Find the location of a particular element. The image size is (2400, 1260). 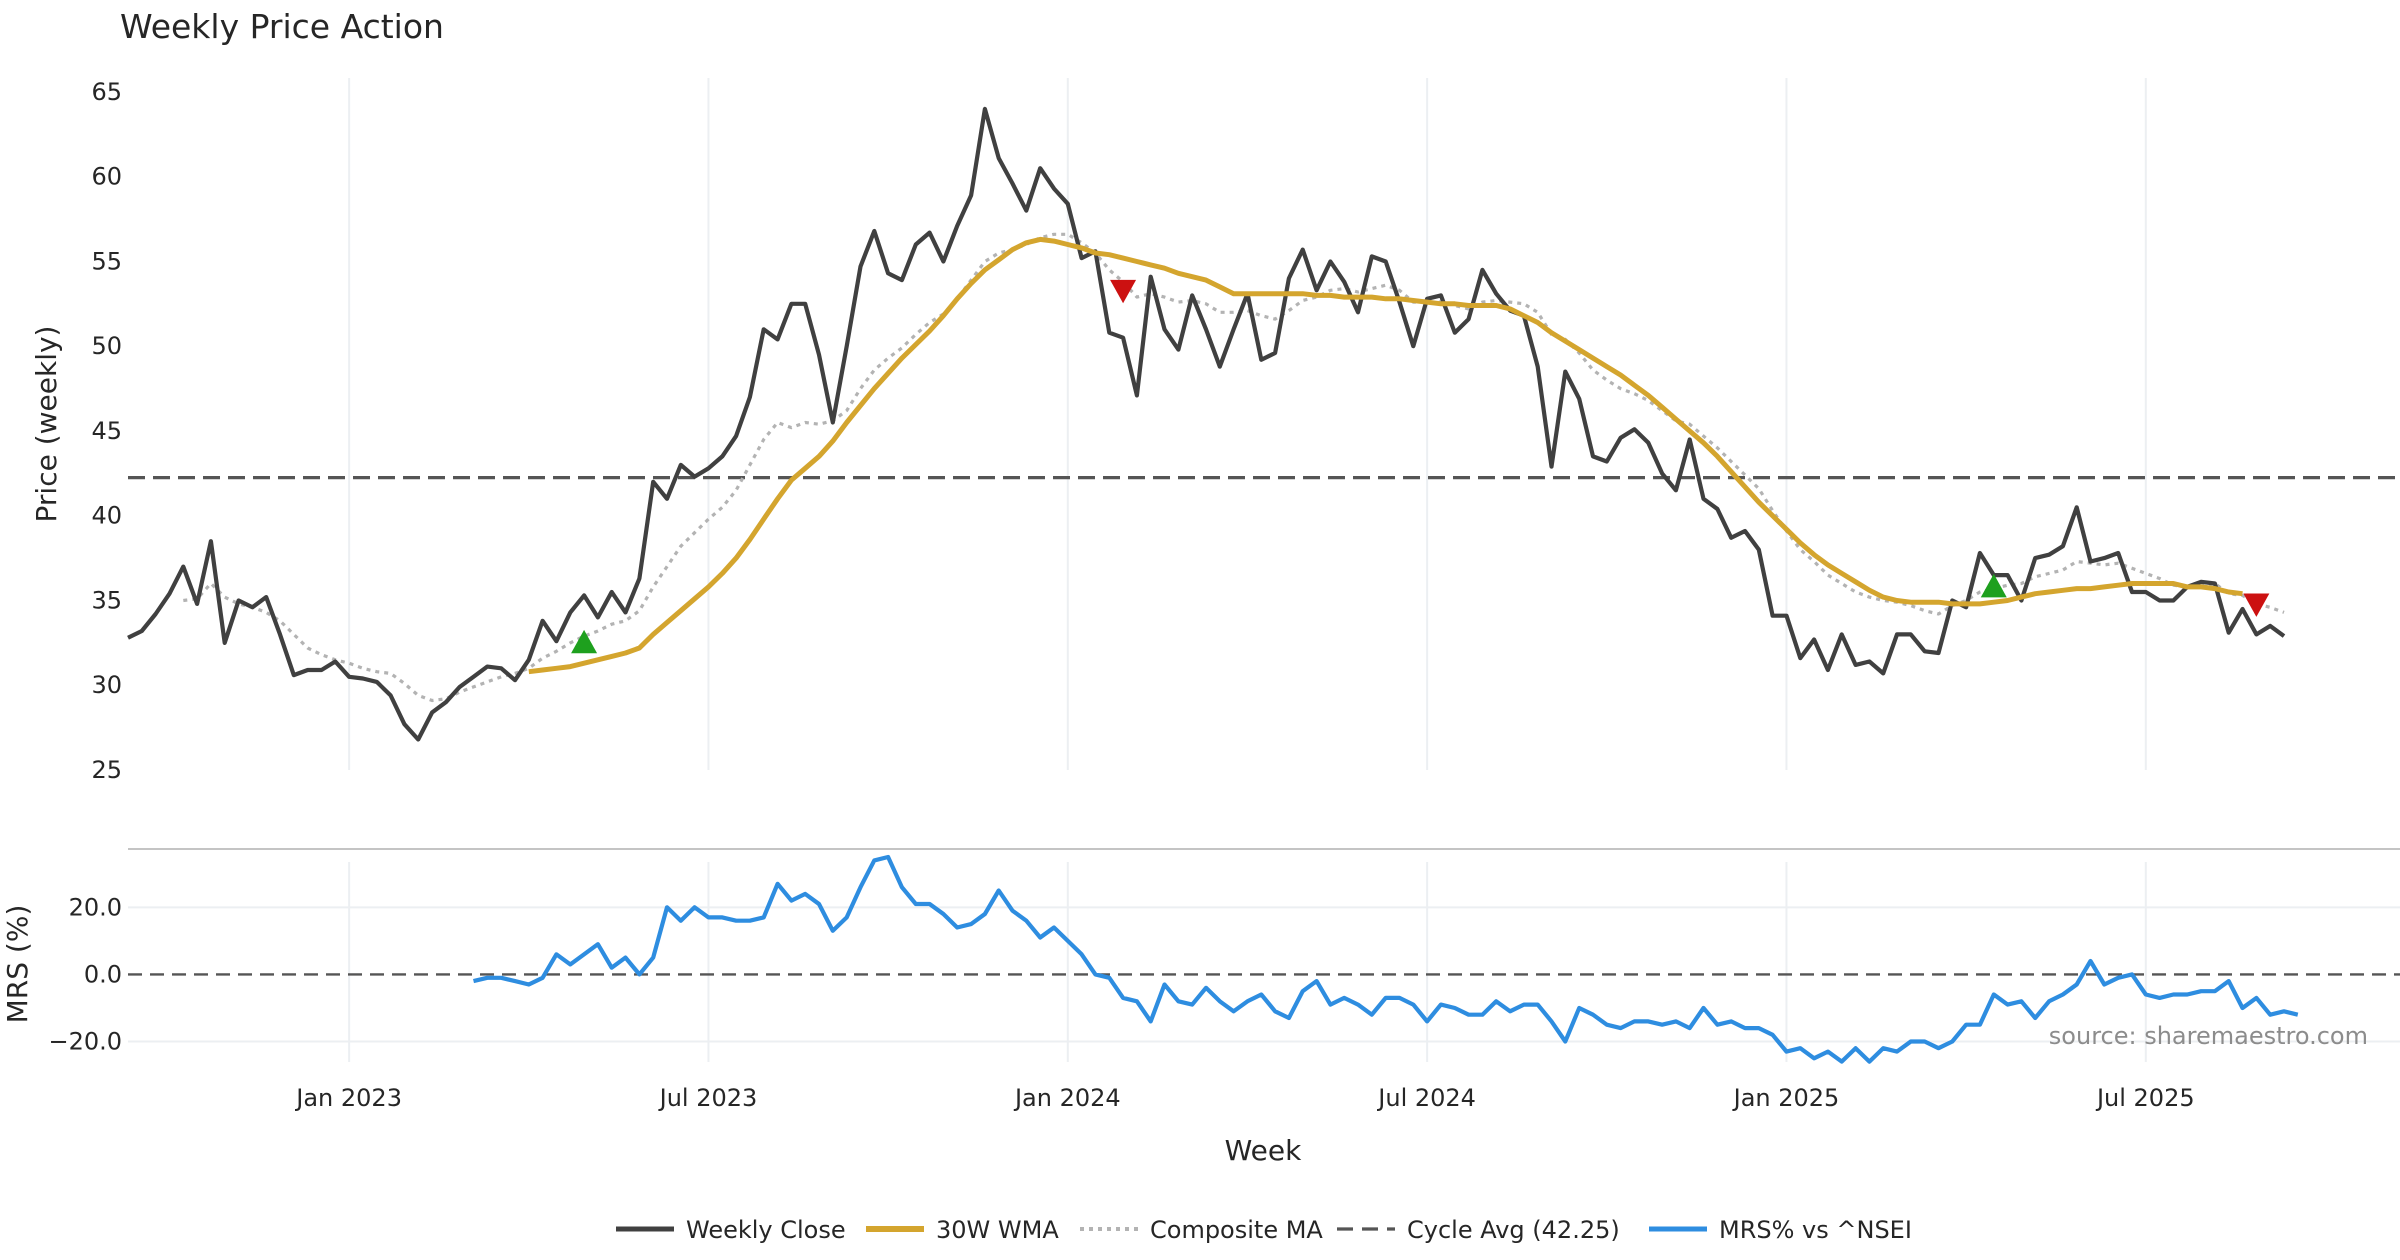

source-note: source: sharemaestro.com is located at coordinates (2208, 1036).